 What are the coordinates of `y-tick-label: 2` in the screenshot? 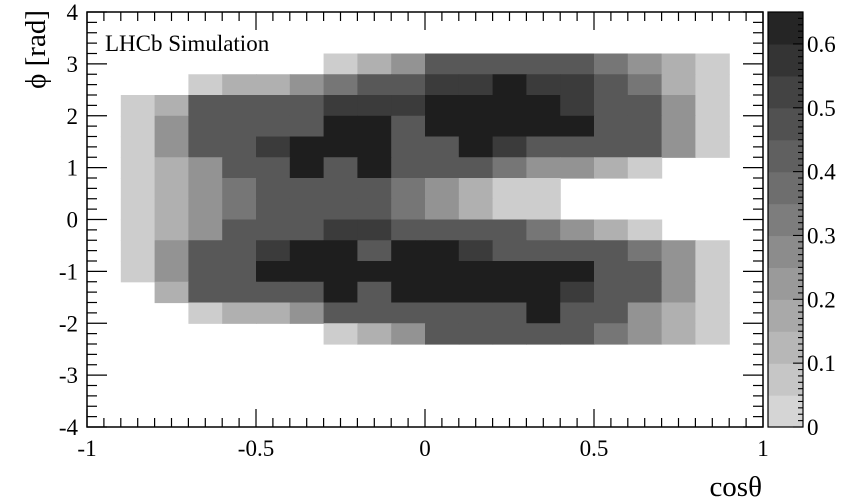 It's located at (73, 116).